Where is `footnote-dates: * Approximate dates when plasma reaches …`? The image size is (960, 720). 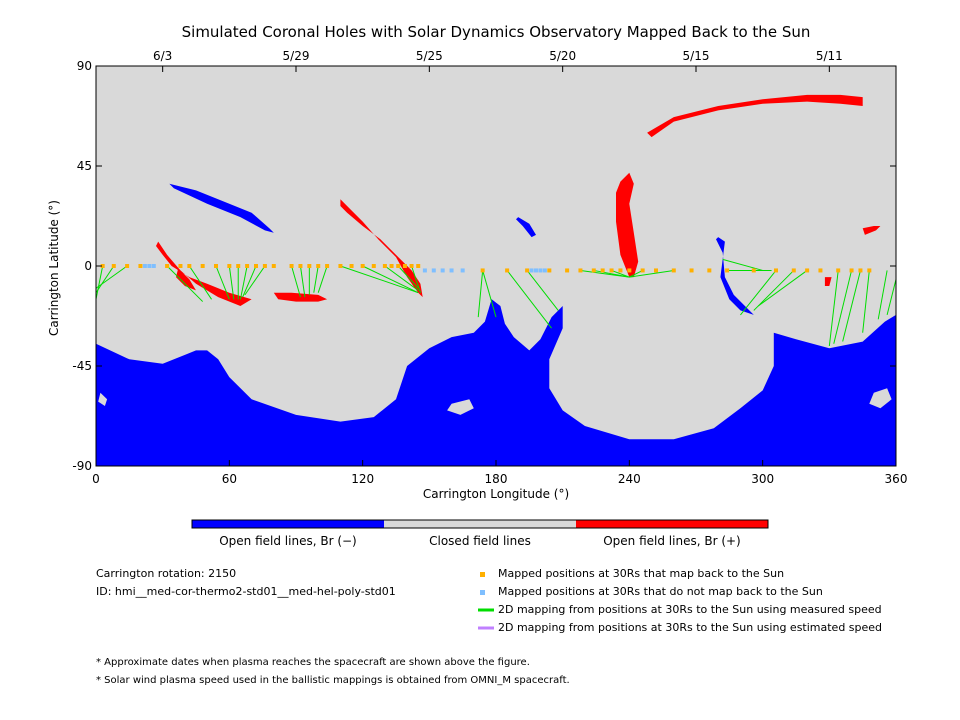 footnote-dates: * Approximate dates when plasma reaches … is located at coordinates (313, 662).